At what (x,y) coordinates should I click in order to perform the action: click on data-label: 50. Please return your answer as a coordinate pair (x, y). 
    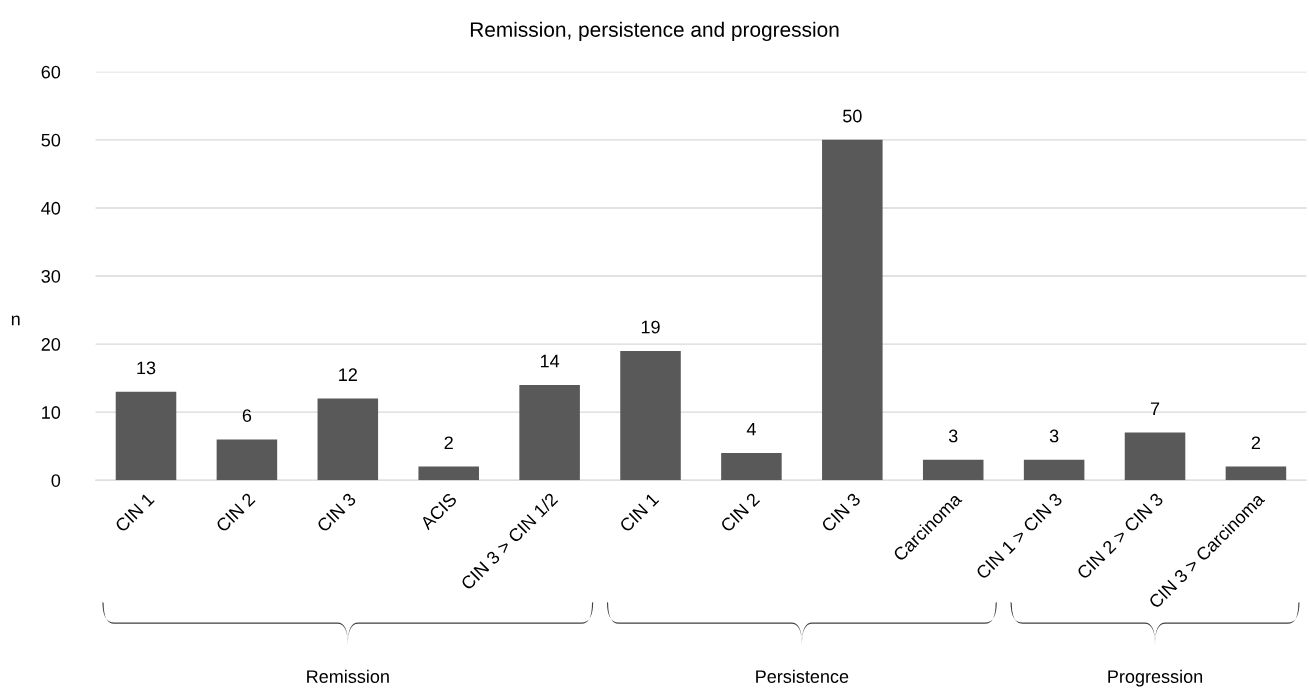
    Looking at the image, I should click on (852, 116).